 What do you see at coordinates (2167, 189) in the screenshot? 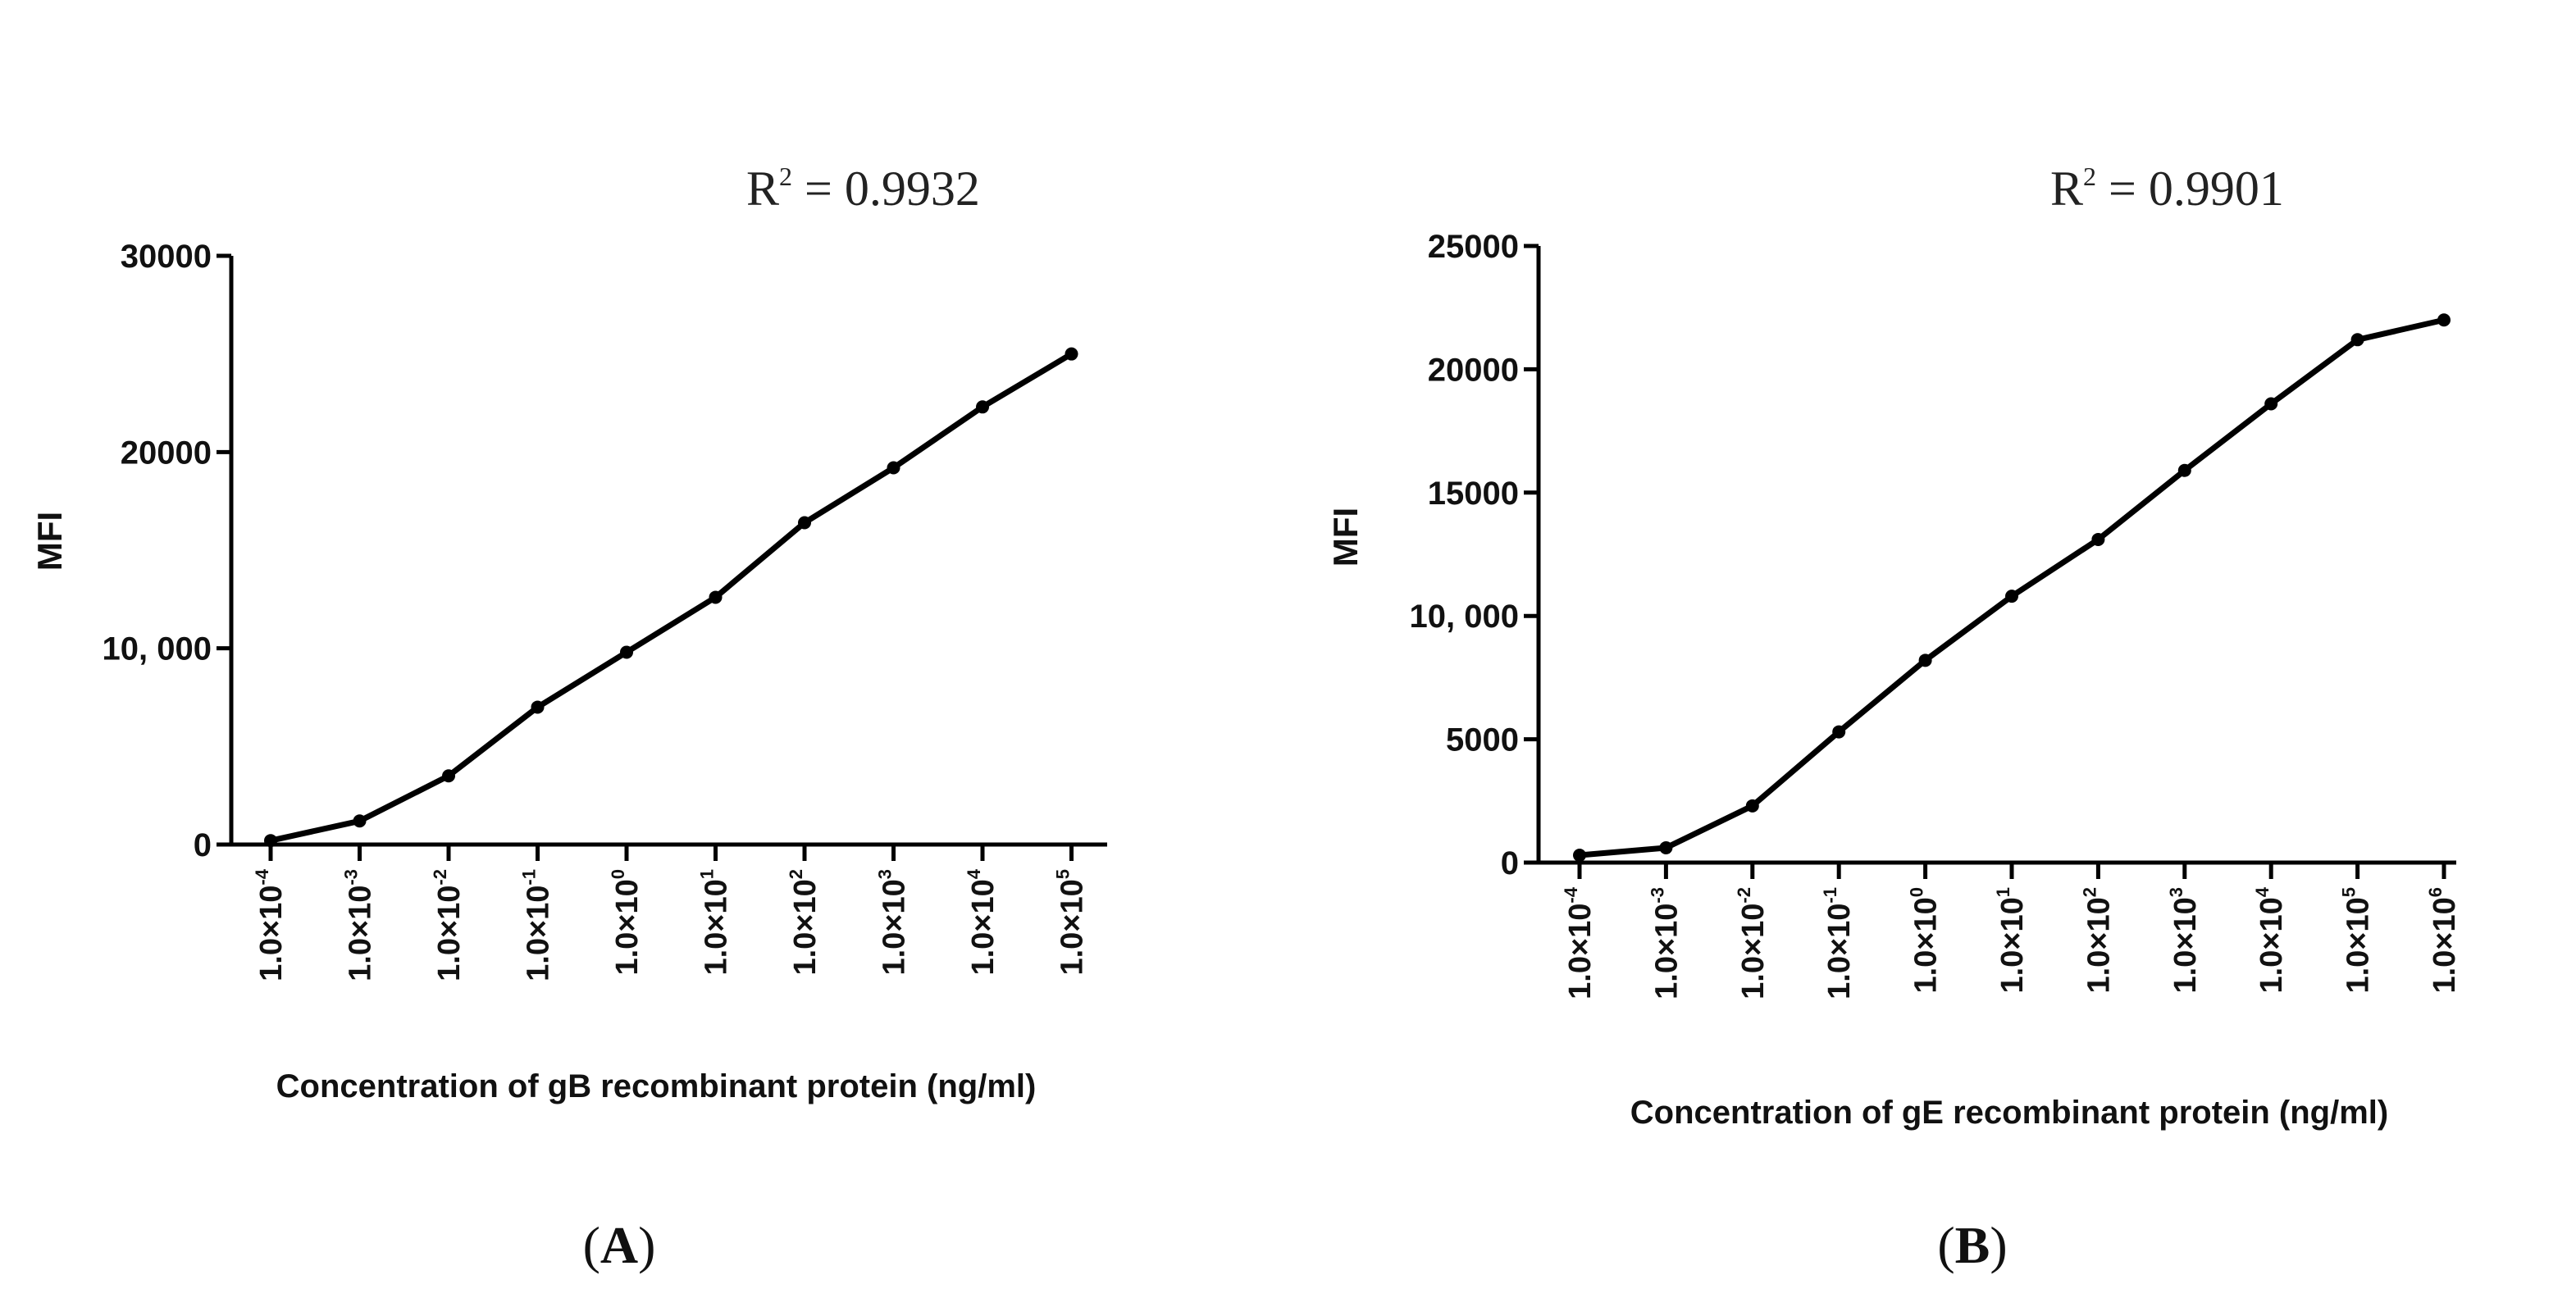
I see `r2-annotation-b: R2 = 0.9901` at bounding box center [2167, 189].